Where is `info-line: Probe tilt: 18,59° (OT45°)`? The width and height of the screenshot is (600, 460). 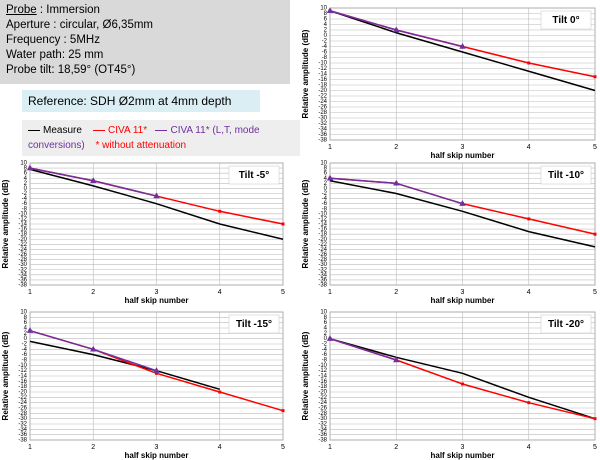 info-line: Probe tilt: 18,59° (OT45°) is located at coordinates (71, 70).